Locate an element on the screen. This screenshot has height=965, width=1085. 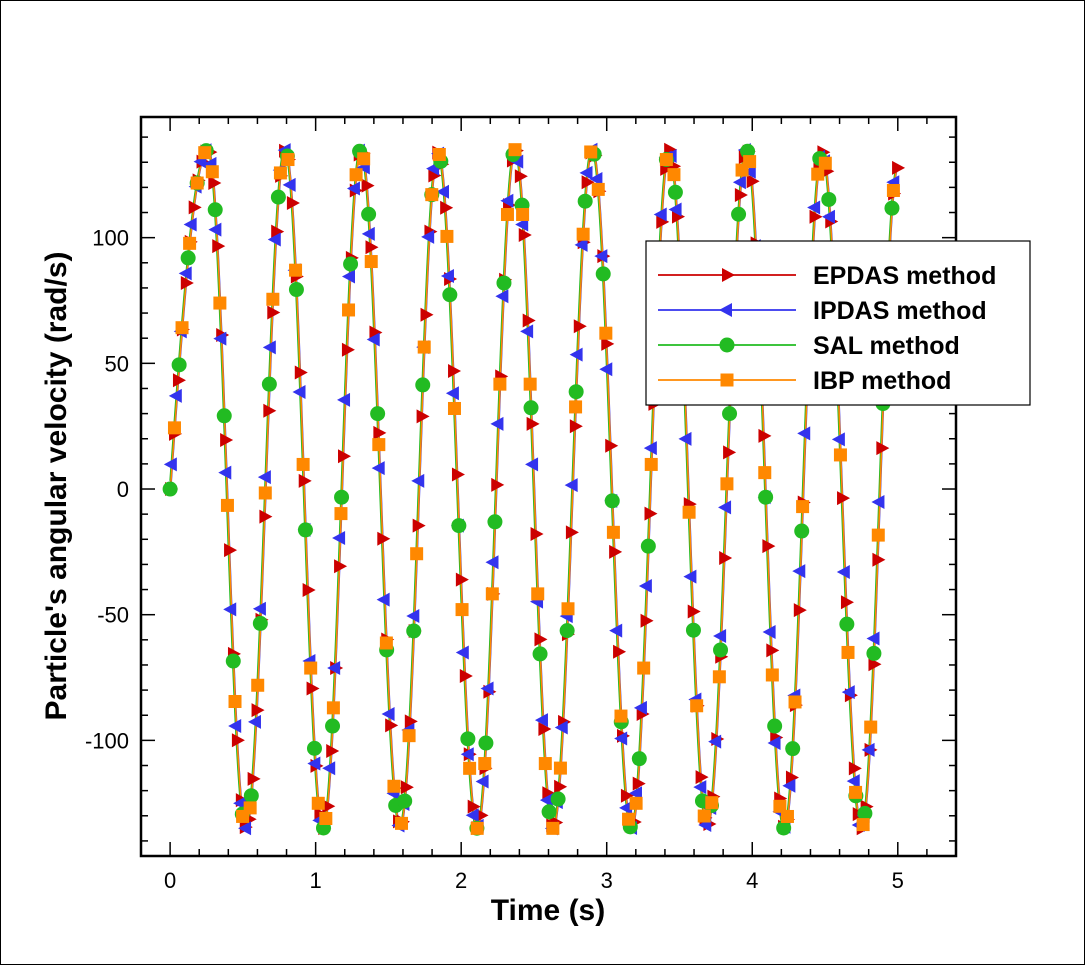
x-tick-label: 3 is located at coordinates (607, 880).